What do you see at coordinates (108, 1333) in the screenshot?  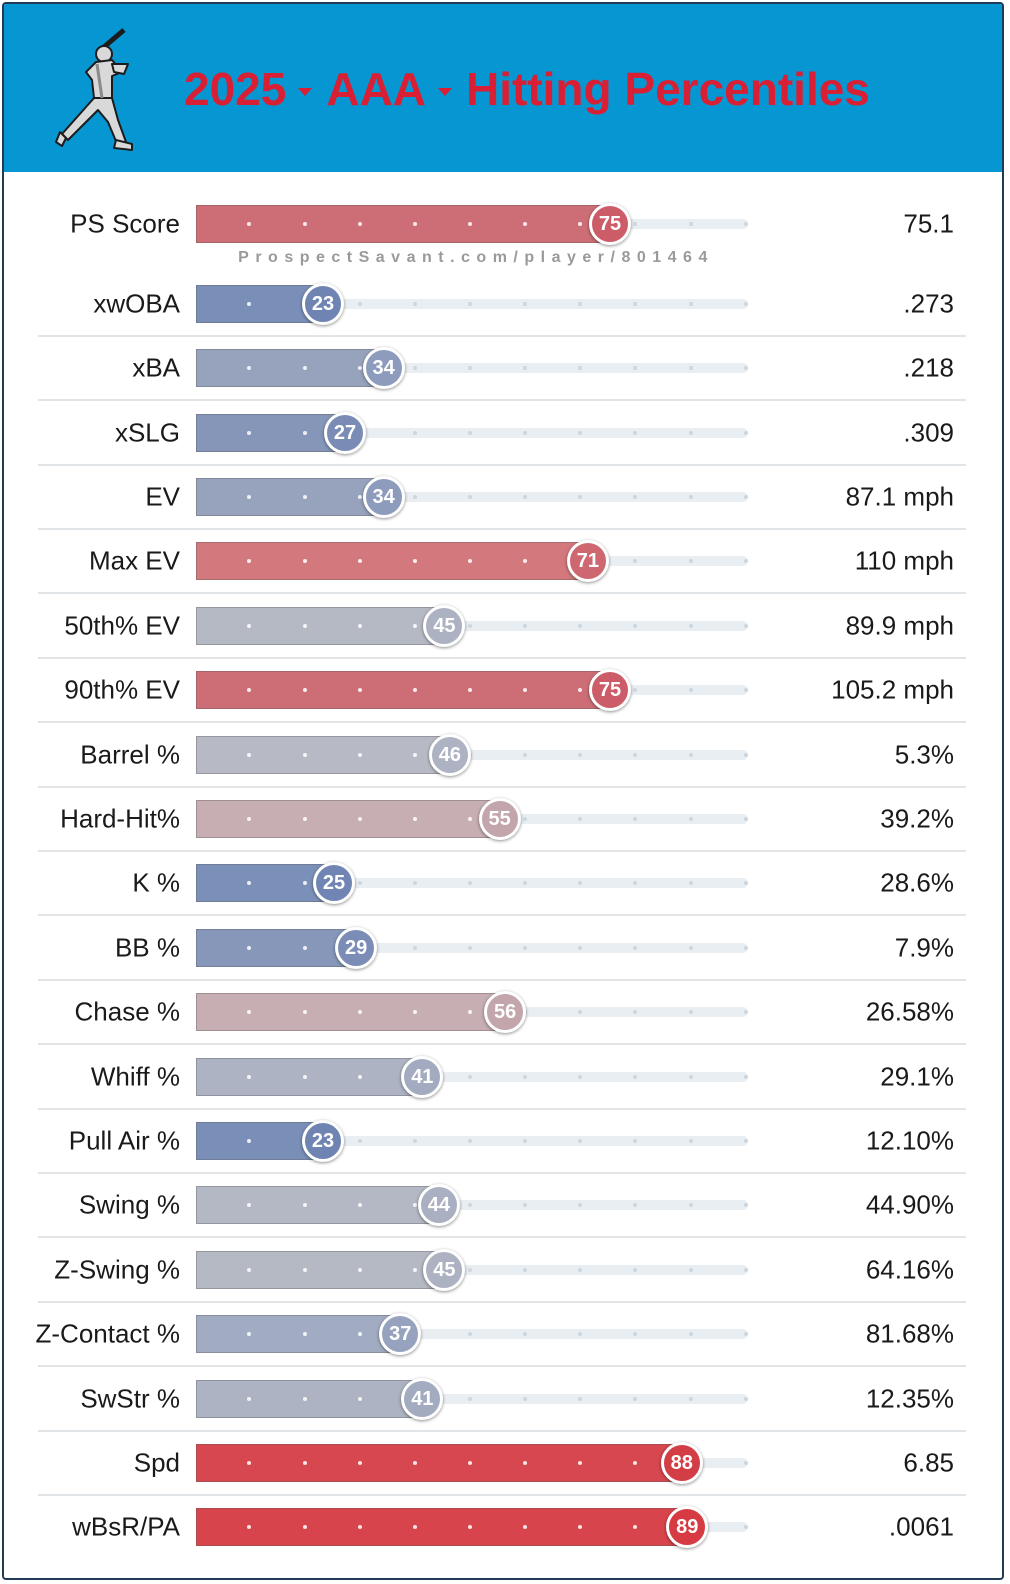 I see `stat-label: Z-Contact %` at bounding box center [108, 1333].